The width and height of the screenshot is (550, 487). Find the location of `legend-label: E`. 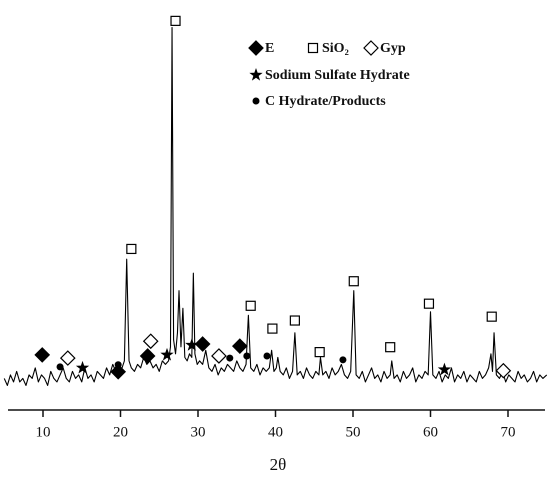

legend-label: E is located at coordinates (269, 48).